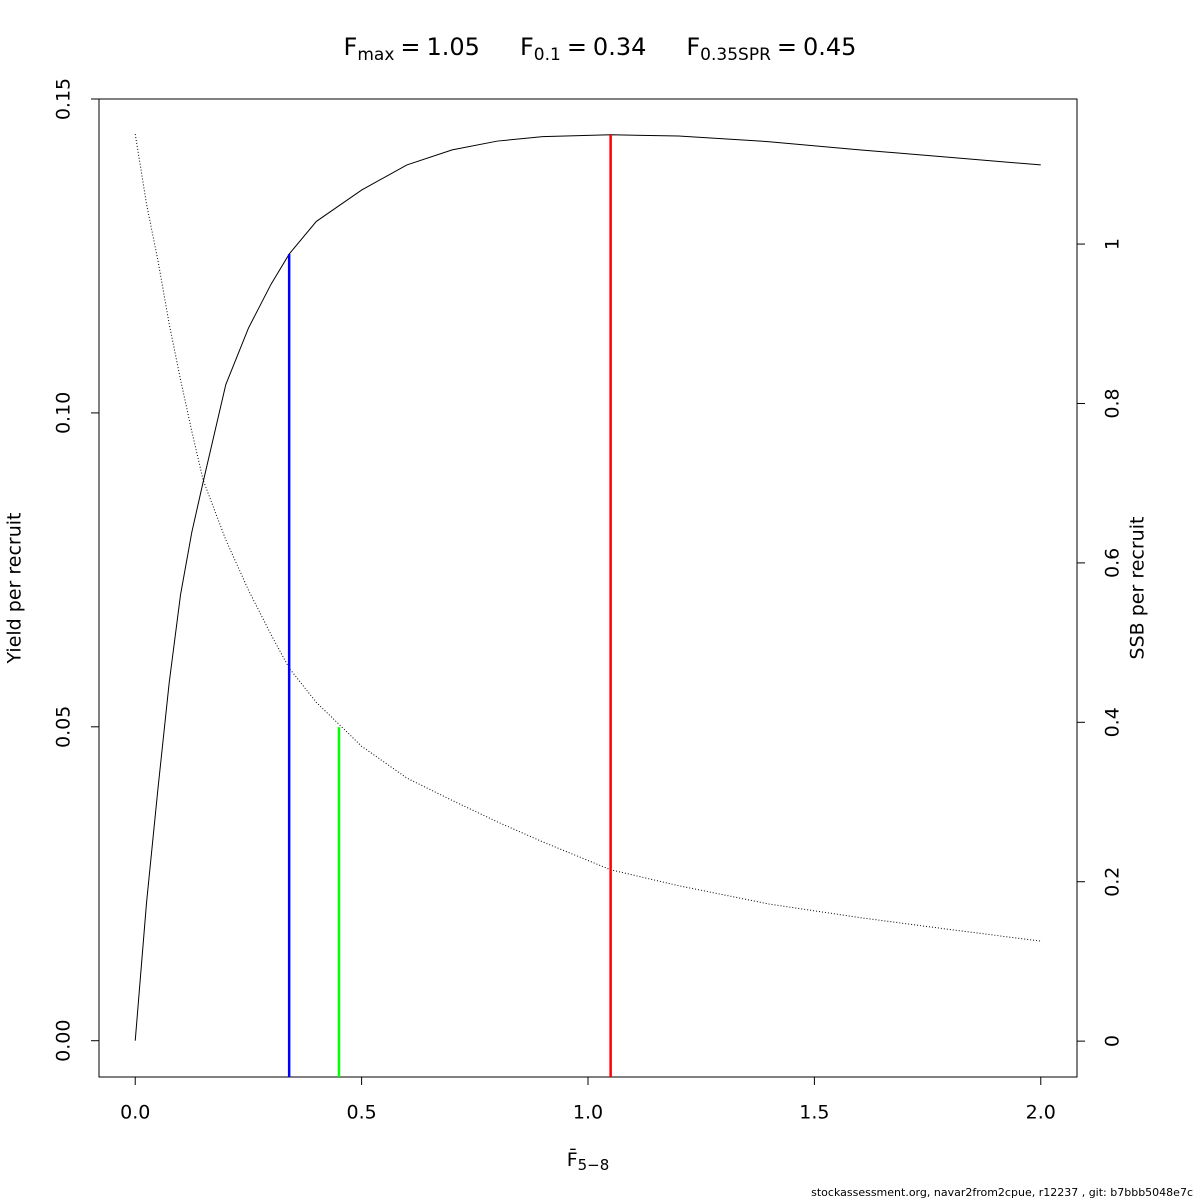  I want to click on y2-axis-label: SSB per recruit, so click(1138, 588).